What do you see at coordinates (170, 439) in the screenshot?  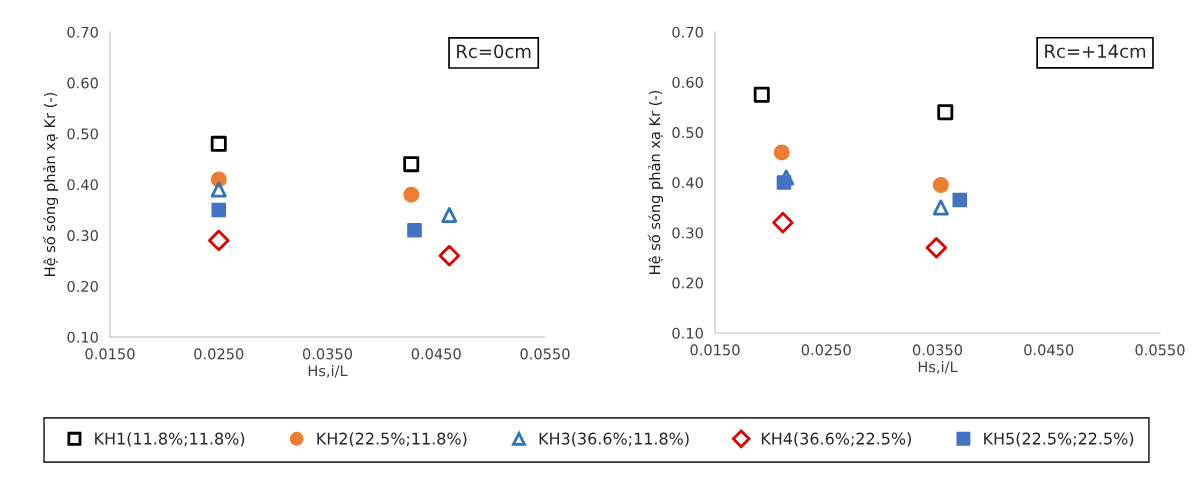 I see `legend-label: KH1(11.8%;11.8%)` at bounding box center [170, 439].